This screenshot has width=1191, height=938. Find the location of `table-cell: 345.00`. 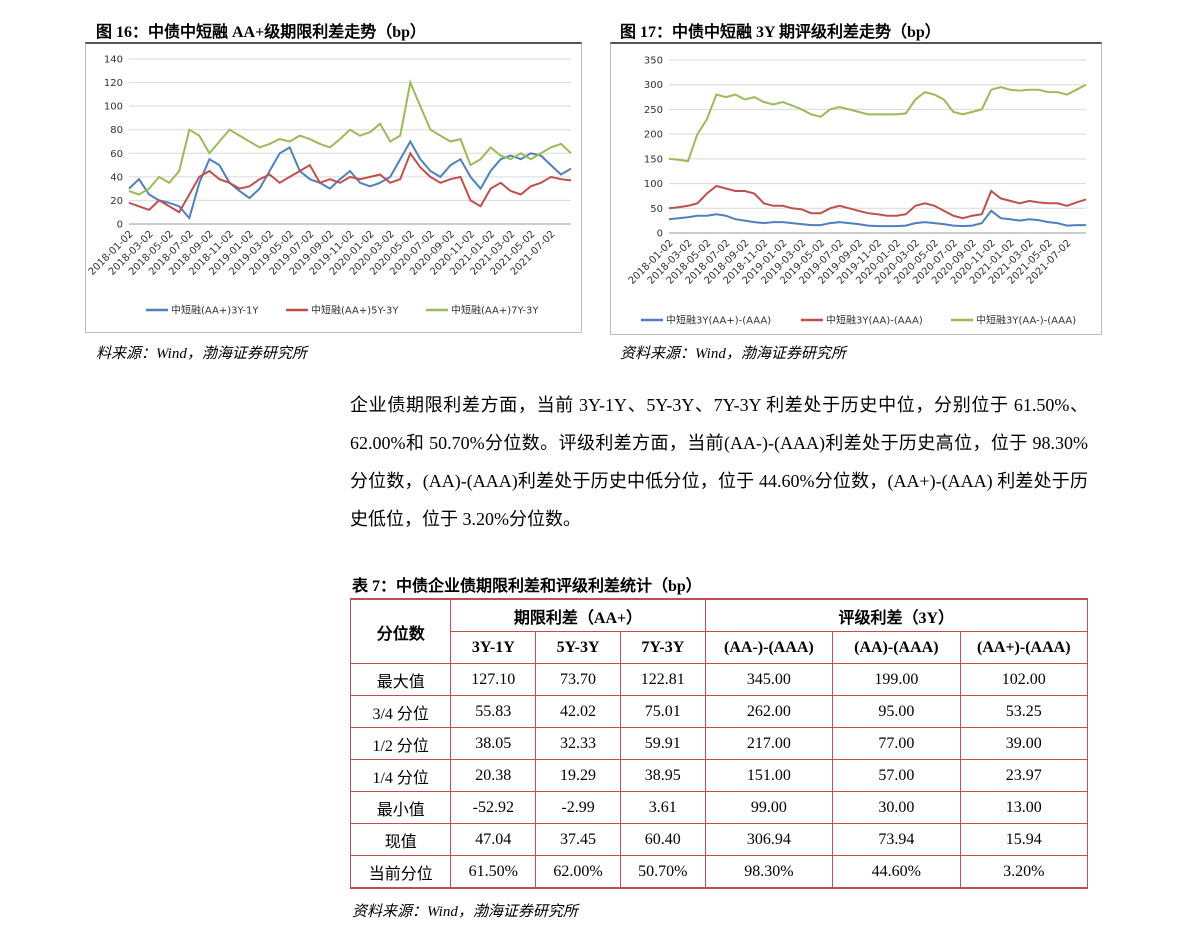

table-cell: 345.00 is located at coordinates (769, 679).